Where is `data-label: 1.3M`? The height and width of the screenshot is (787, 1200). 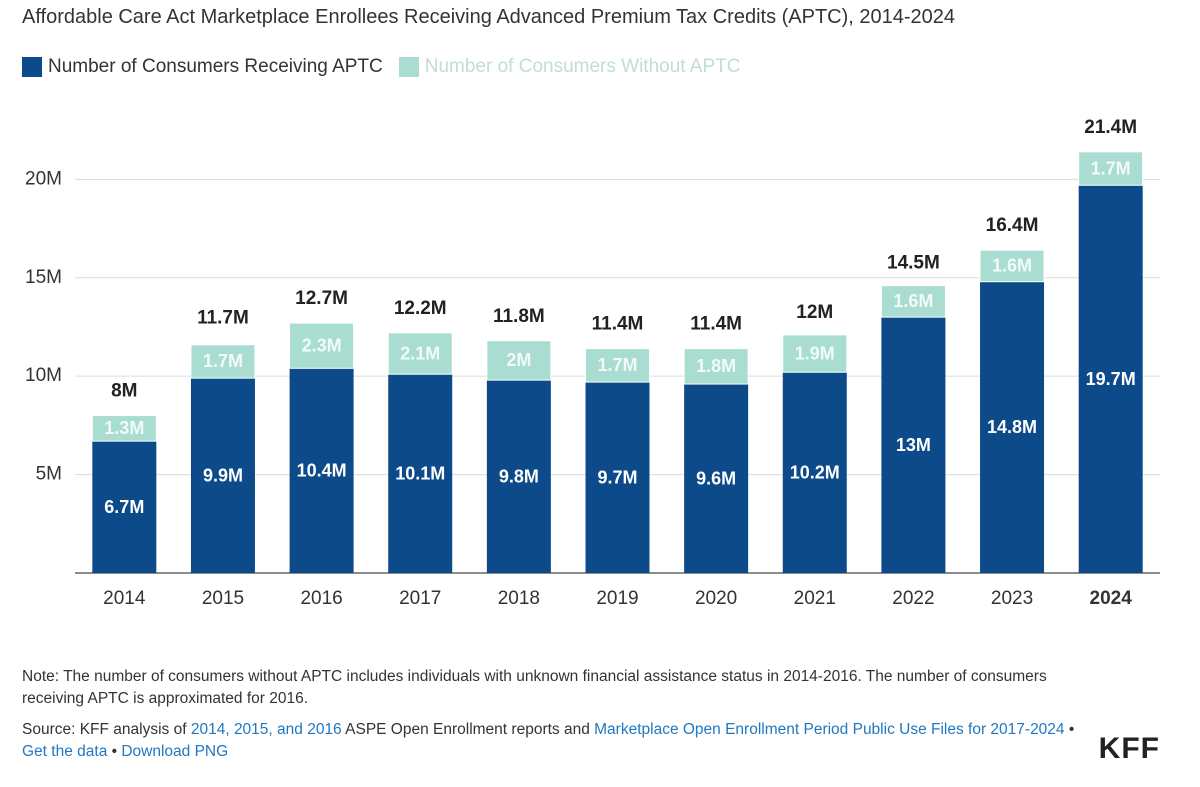 data-label: 1.3M is located at coordinates (124, 428).